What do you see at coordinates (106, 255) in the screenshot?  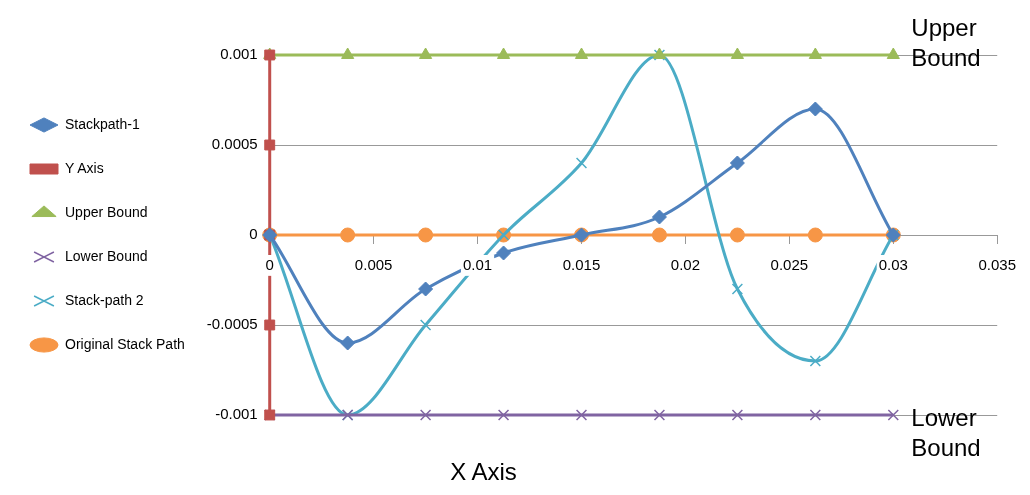 I see `legend-label: Lower Bound` at bounding box center [106, 255].